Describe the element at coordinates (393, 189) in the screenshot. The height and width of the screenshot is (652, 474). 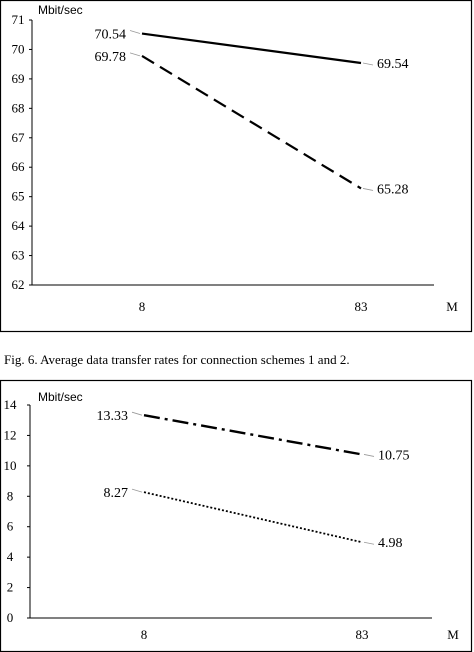
I see `data-label: 65.28` at that location.